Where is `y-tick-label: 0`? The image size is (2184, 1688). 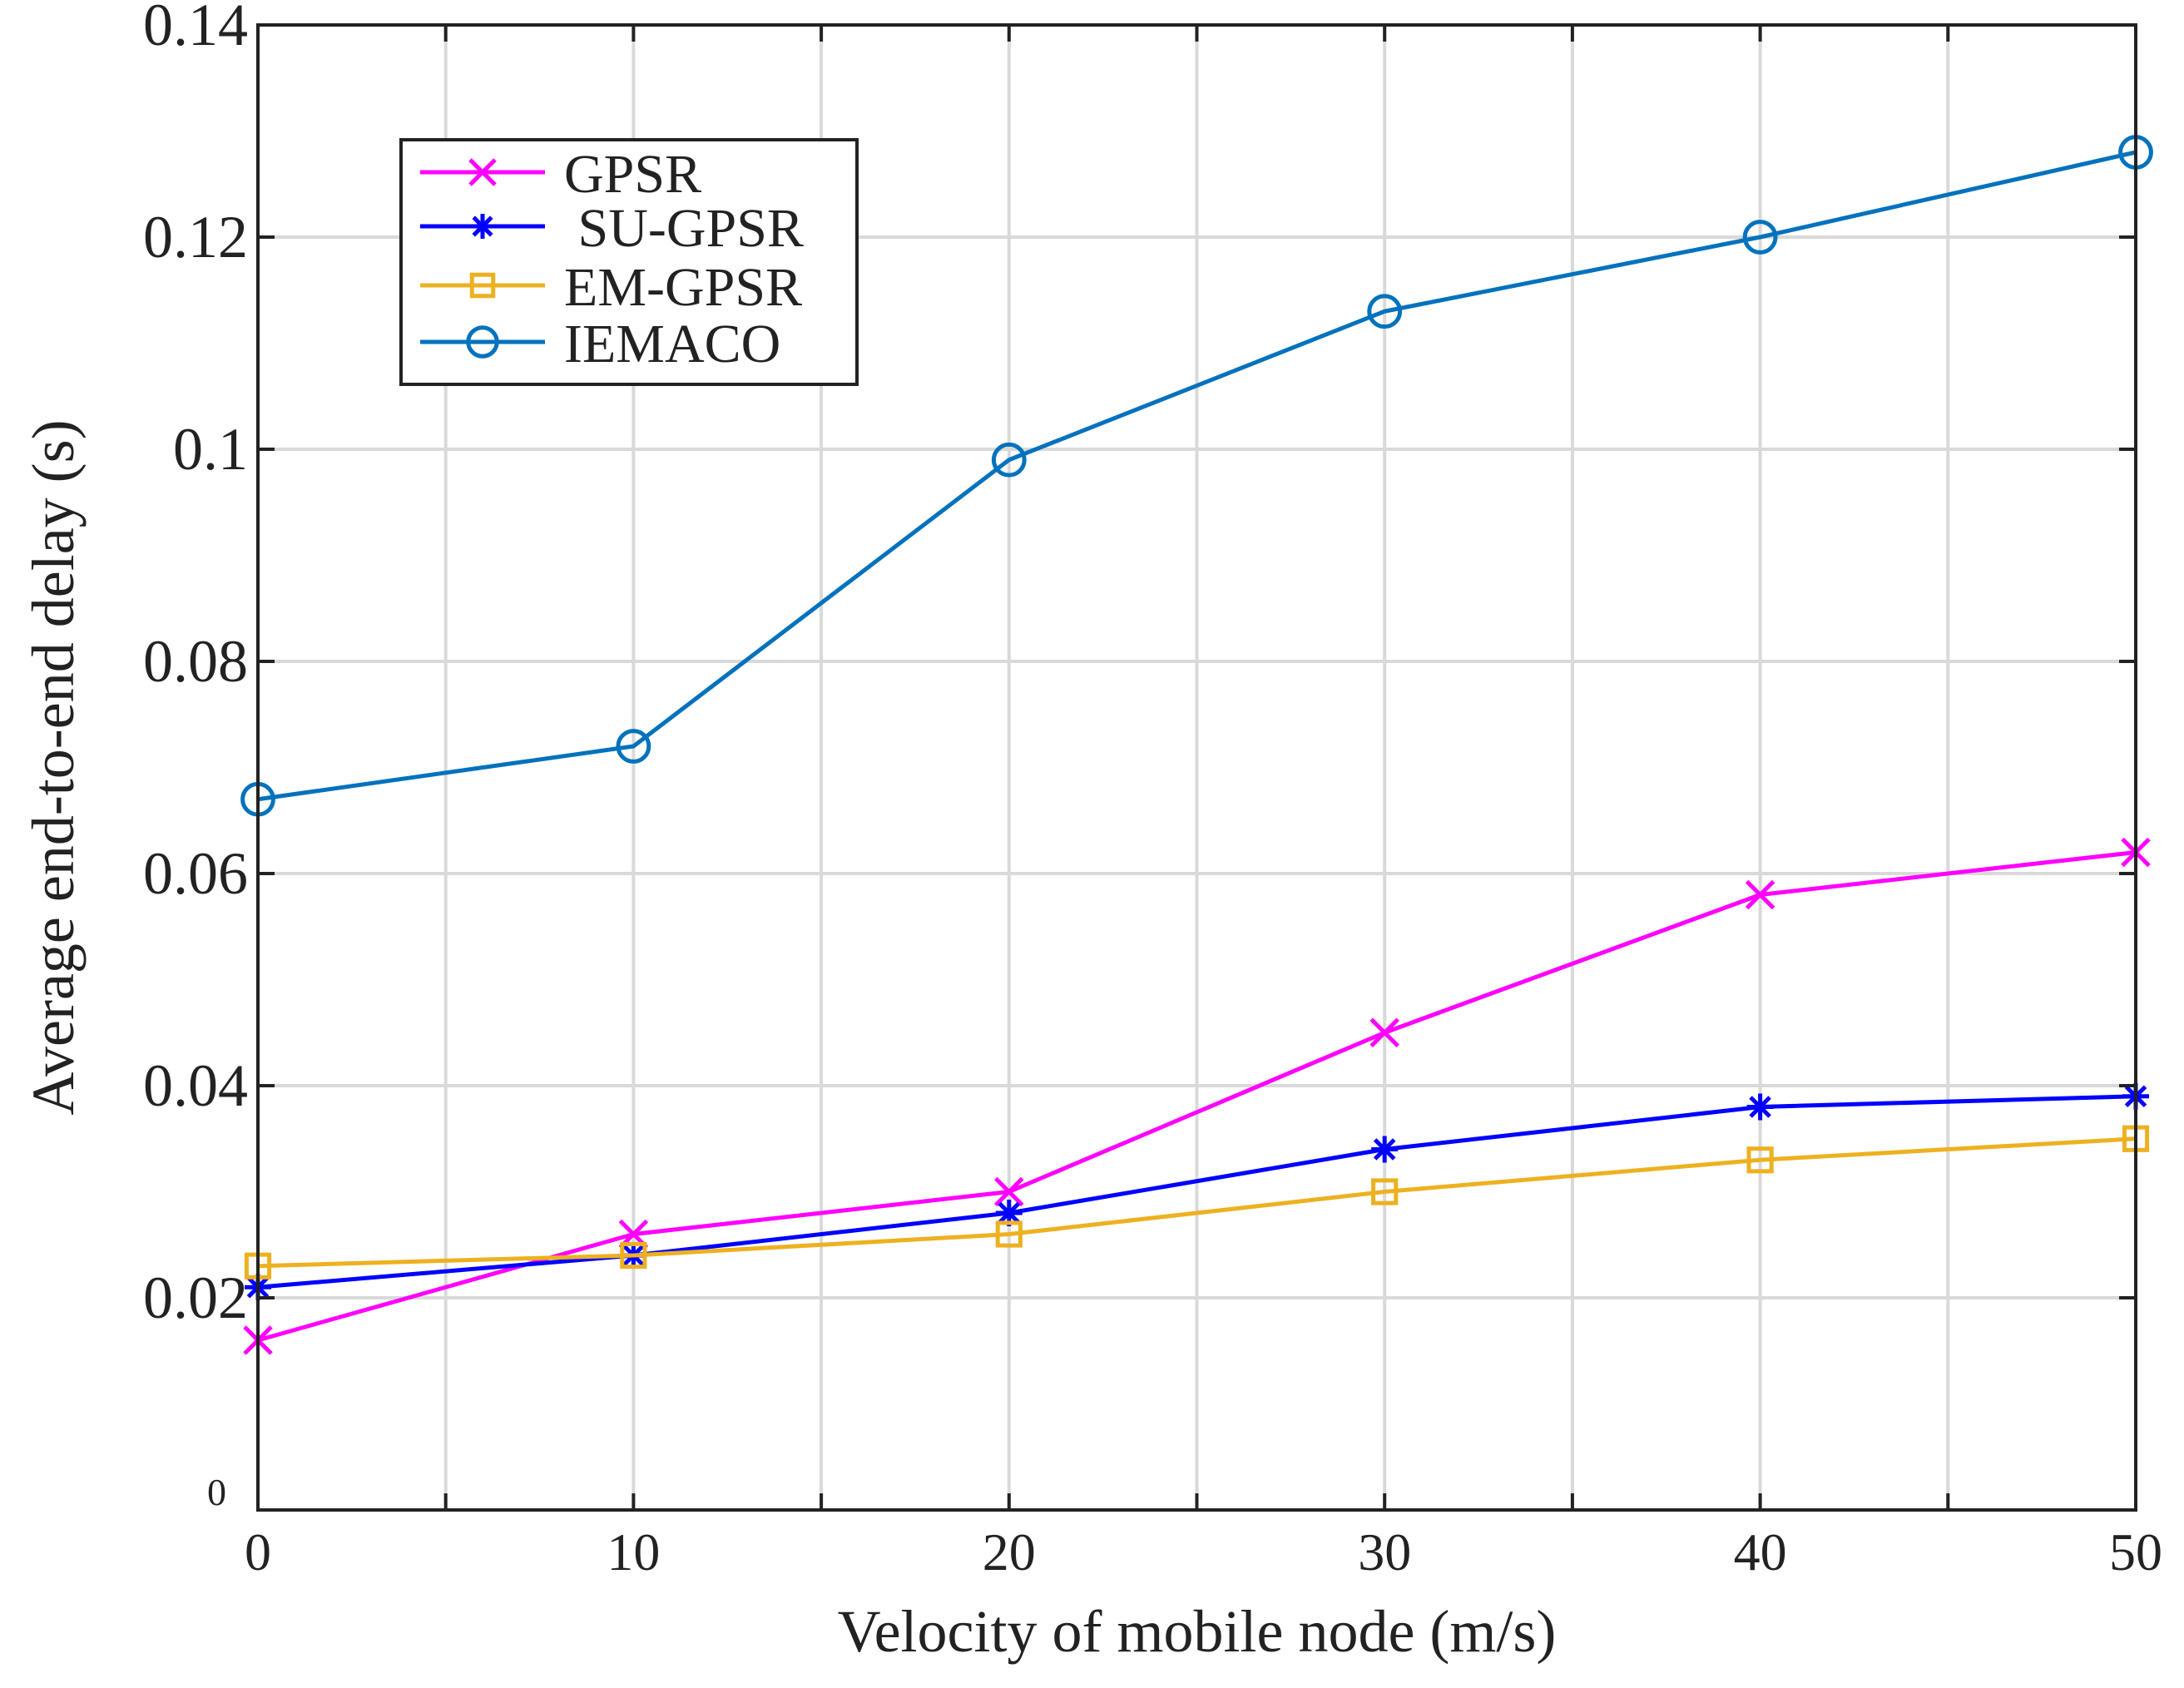
y-tick-label: 0 is located at coordinates (216, 1492).